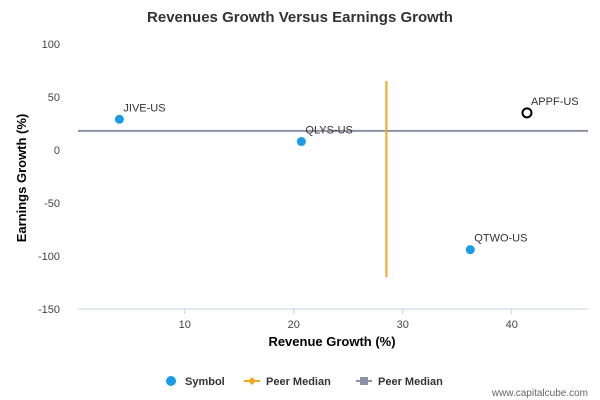 This screenshot has height=400, width=600. I want to click on x-tick-label: 40, so click(512, 325).